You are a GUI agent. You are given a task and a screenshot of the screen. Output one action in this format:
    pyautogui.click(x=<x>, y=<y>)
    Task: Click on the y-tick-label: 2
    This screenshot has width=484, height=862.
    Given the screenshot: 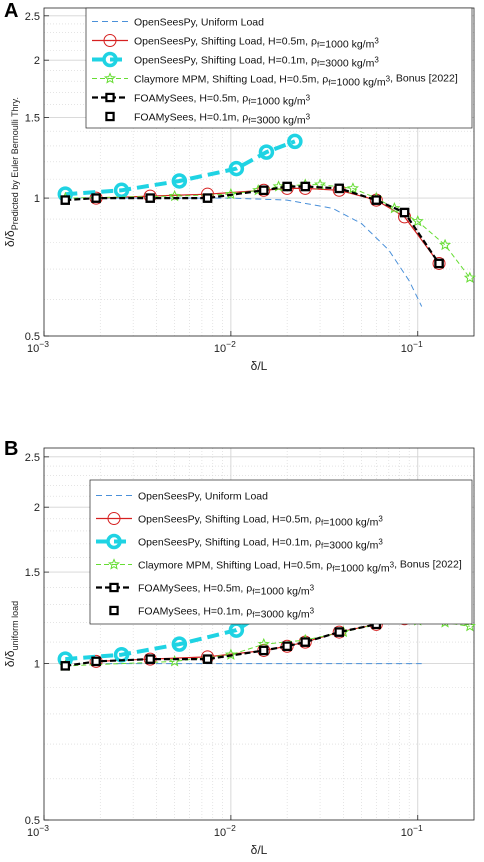 What is the action you would take?
    pyautogui.click(x=37, y=61)
    